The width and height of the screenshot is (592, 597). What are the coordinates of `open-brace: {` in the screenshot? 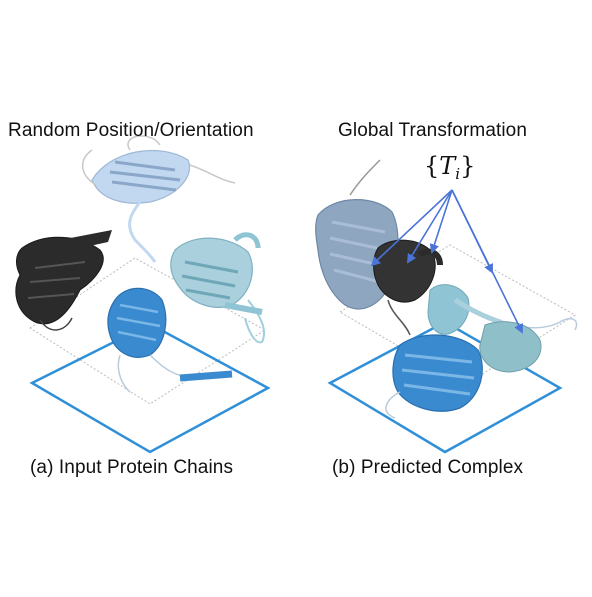 It's located at (431, 166).